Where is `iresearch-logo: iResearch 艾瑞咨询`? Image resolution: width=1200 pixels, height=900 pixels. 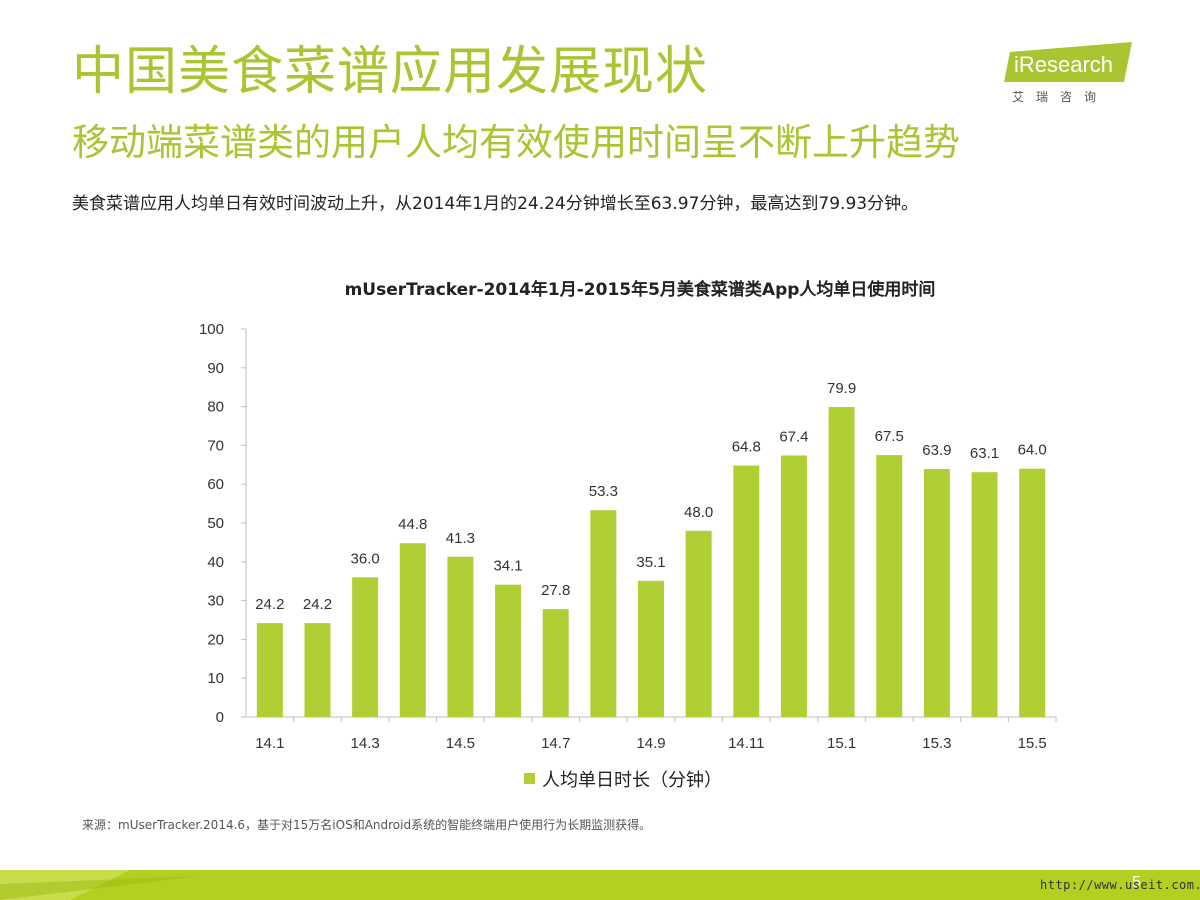
iresearch-logo: iResearch 艾瑞咨询 is located at coordinates (1070, 74).